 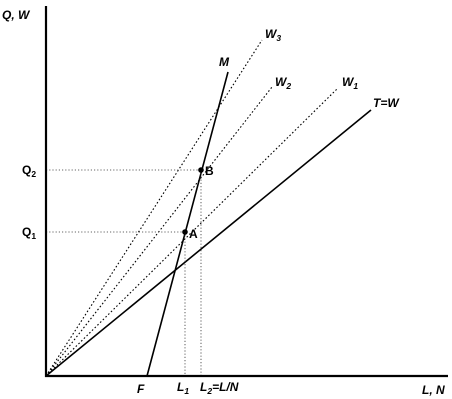 What do you see at coordinates (201, 170) in the screenshot?
I see `point-b-marker` at bounding box center [201, 170].